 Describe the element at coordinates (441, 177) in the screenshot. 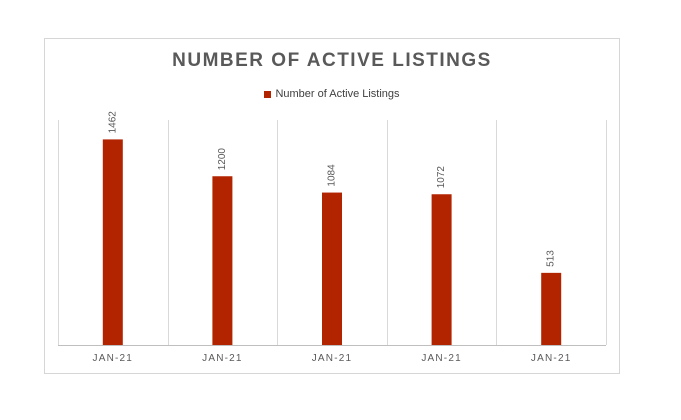

I see `data-label: 1072` at that location.